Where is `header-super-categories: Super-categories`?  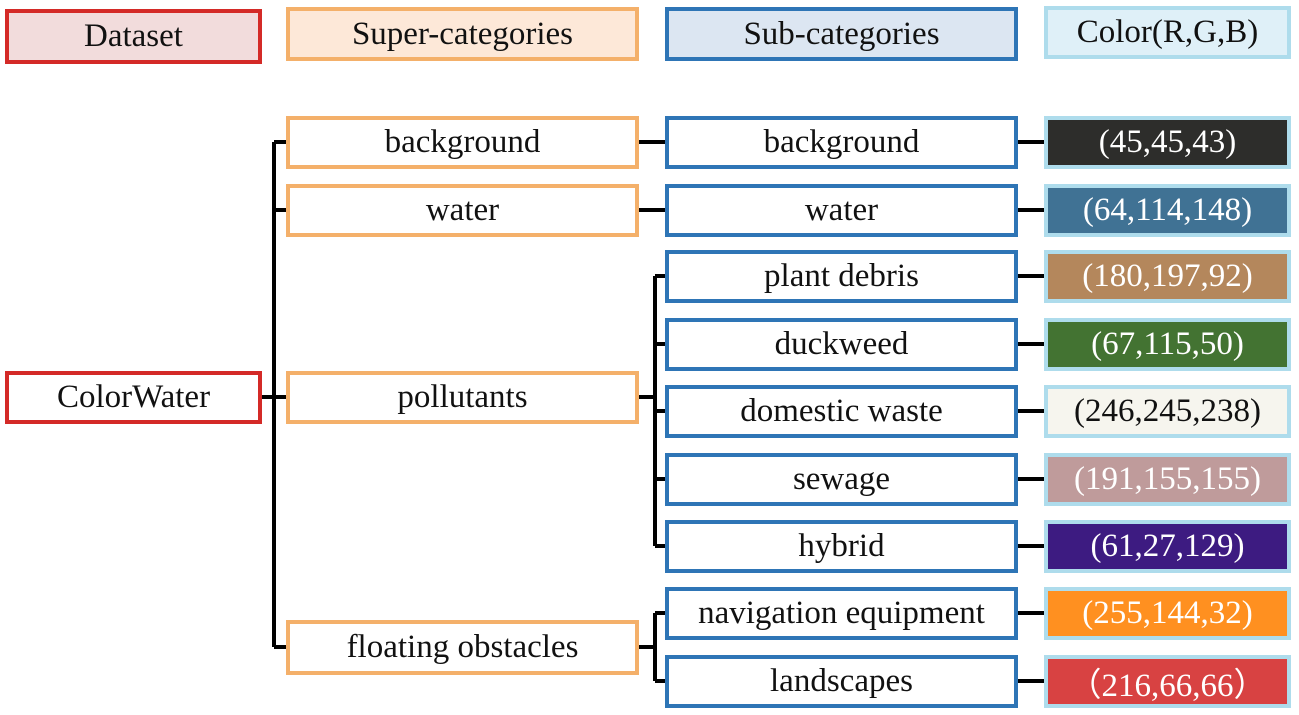 header-super-categories: Super-categories is located at coordinates (462, 34).